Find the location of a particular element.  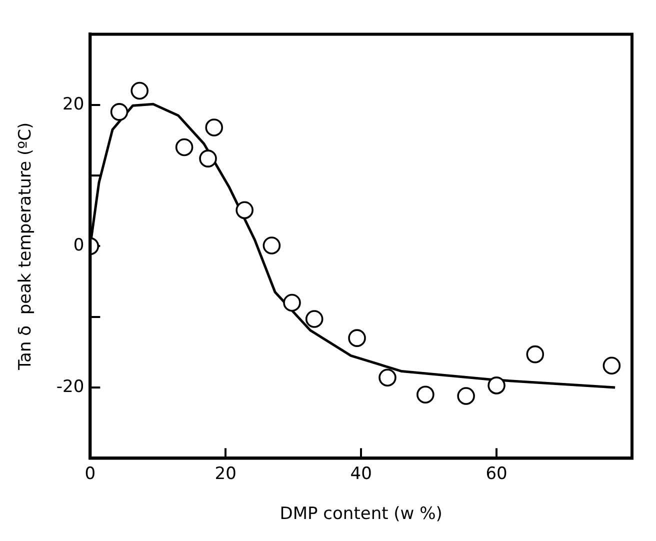

y-axis-title: Tan δ peak temperature (ºC) is located at coordinates (26, 247).